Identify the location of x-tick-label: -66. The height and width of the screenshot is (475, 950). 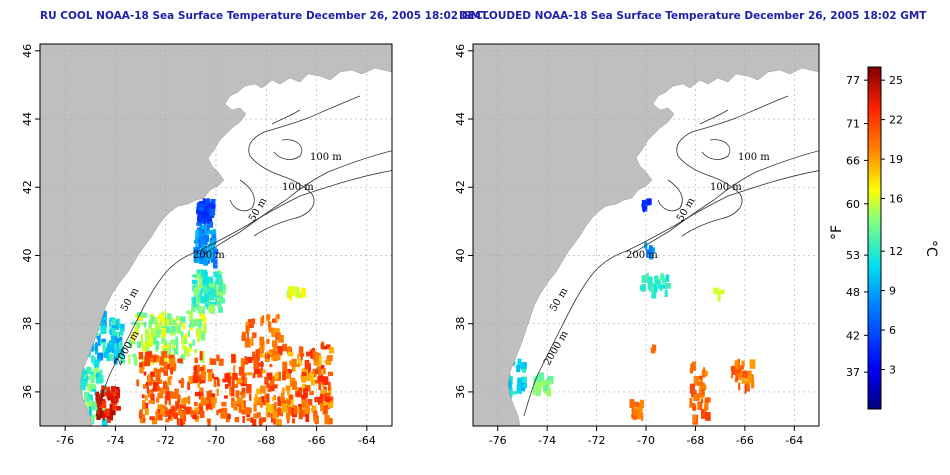
(745, 440).